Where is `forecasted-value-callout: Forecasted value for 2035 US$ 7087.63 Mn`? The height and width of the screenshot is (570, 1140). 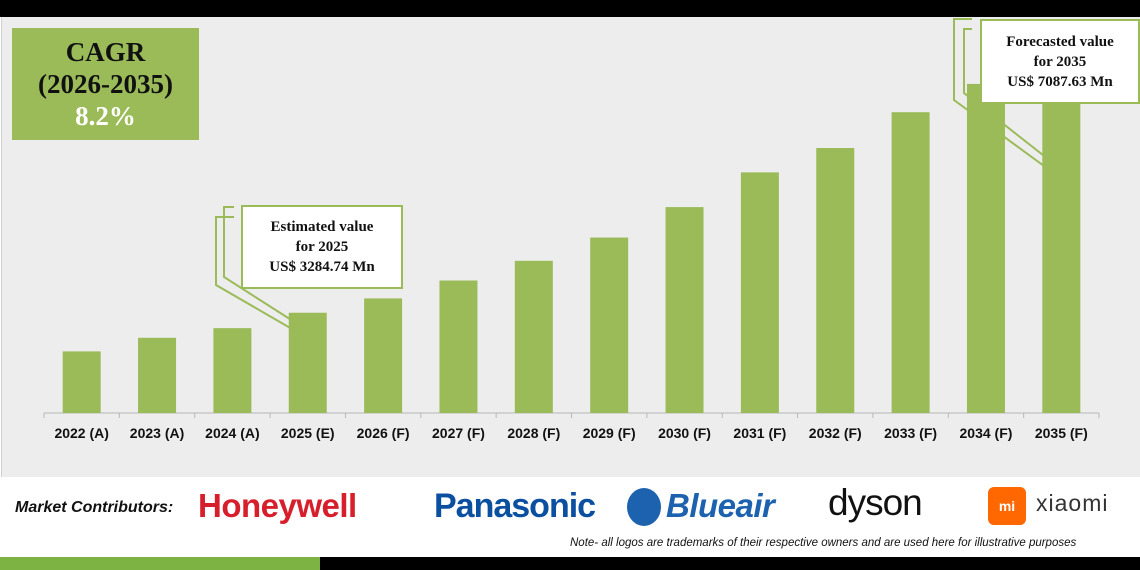
forecasted-value-callout: Forecasted value for 2035 US$ 7087.63 Mn is located at coordinates (1060, 61).